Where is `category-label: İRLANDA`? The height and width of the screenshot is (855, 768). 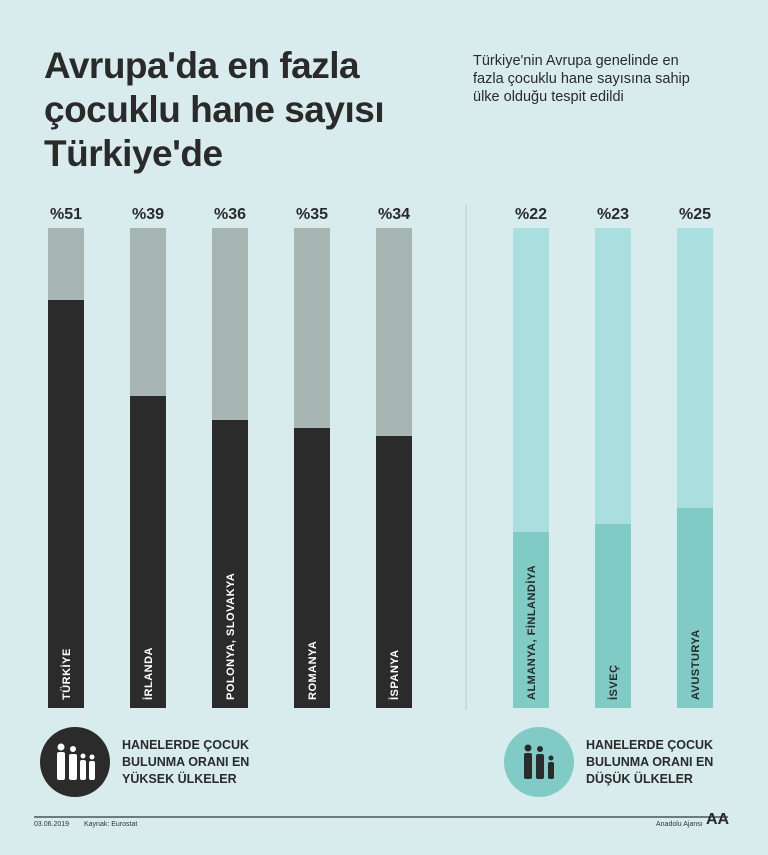 category-label: İRLANDA is located at coordinates (148, 673).